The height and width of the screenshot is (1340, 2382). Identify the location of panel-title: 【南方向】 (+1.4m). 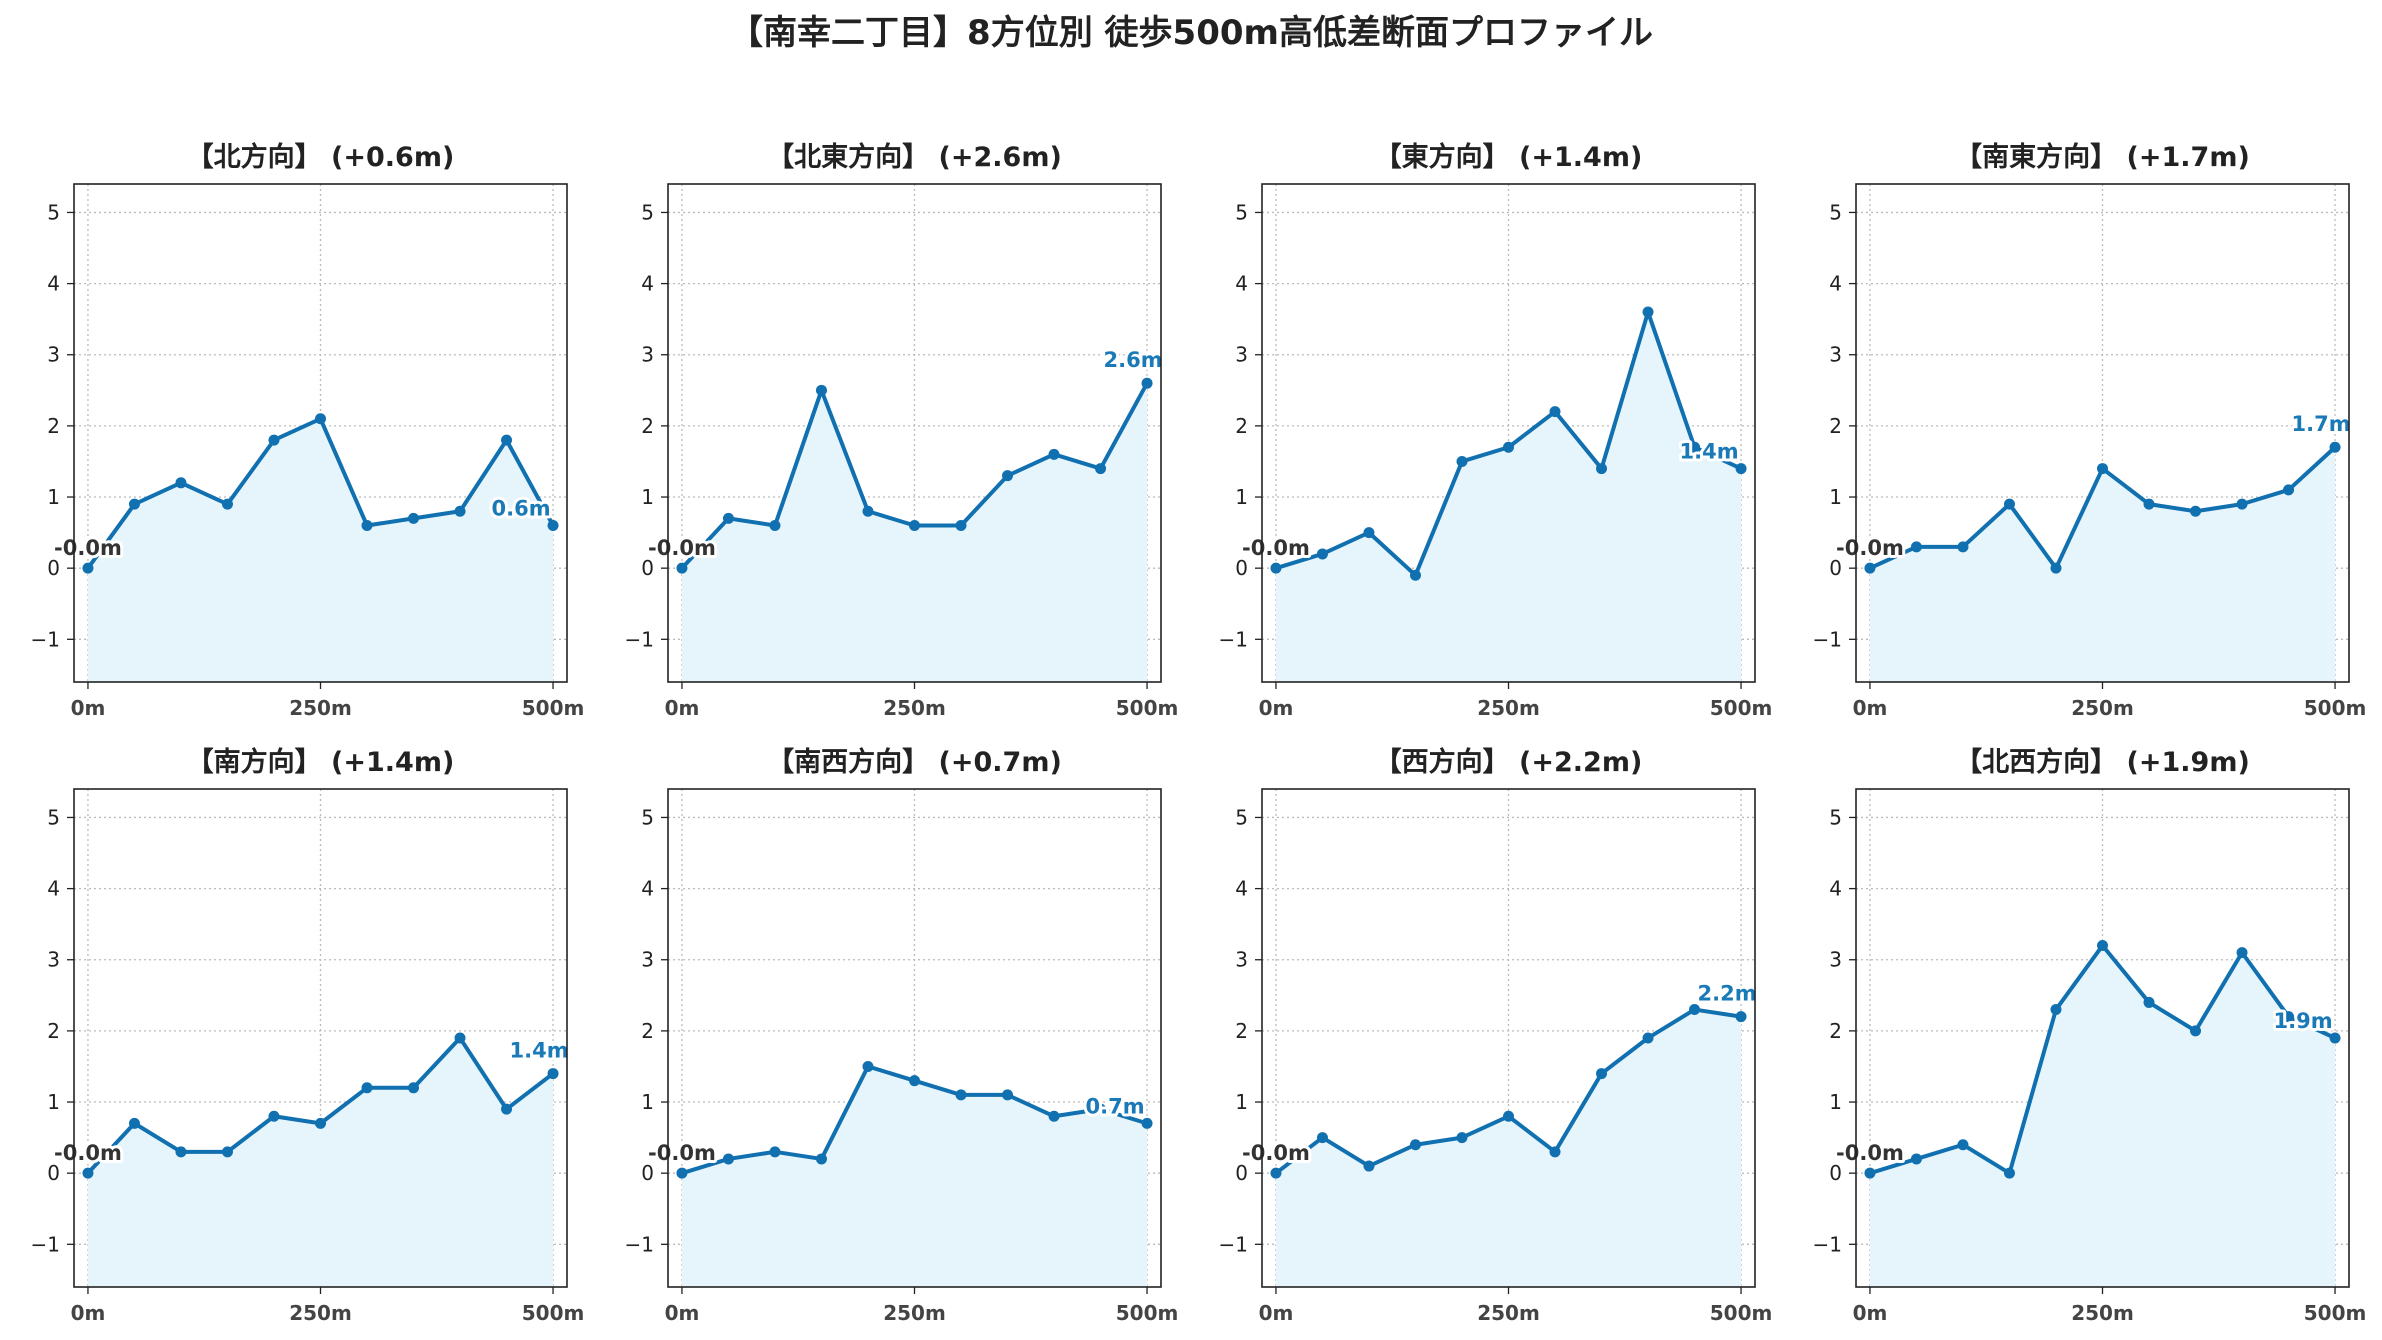
(321, 762).